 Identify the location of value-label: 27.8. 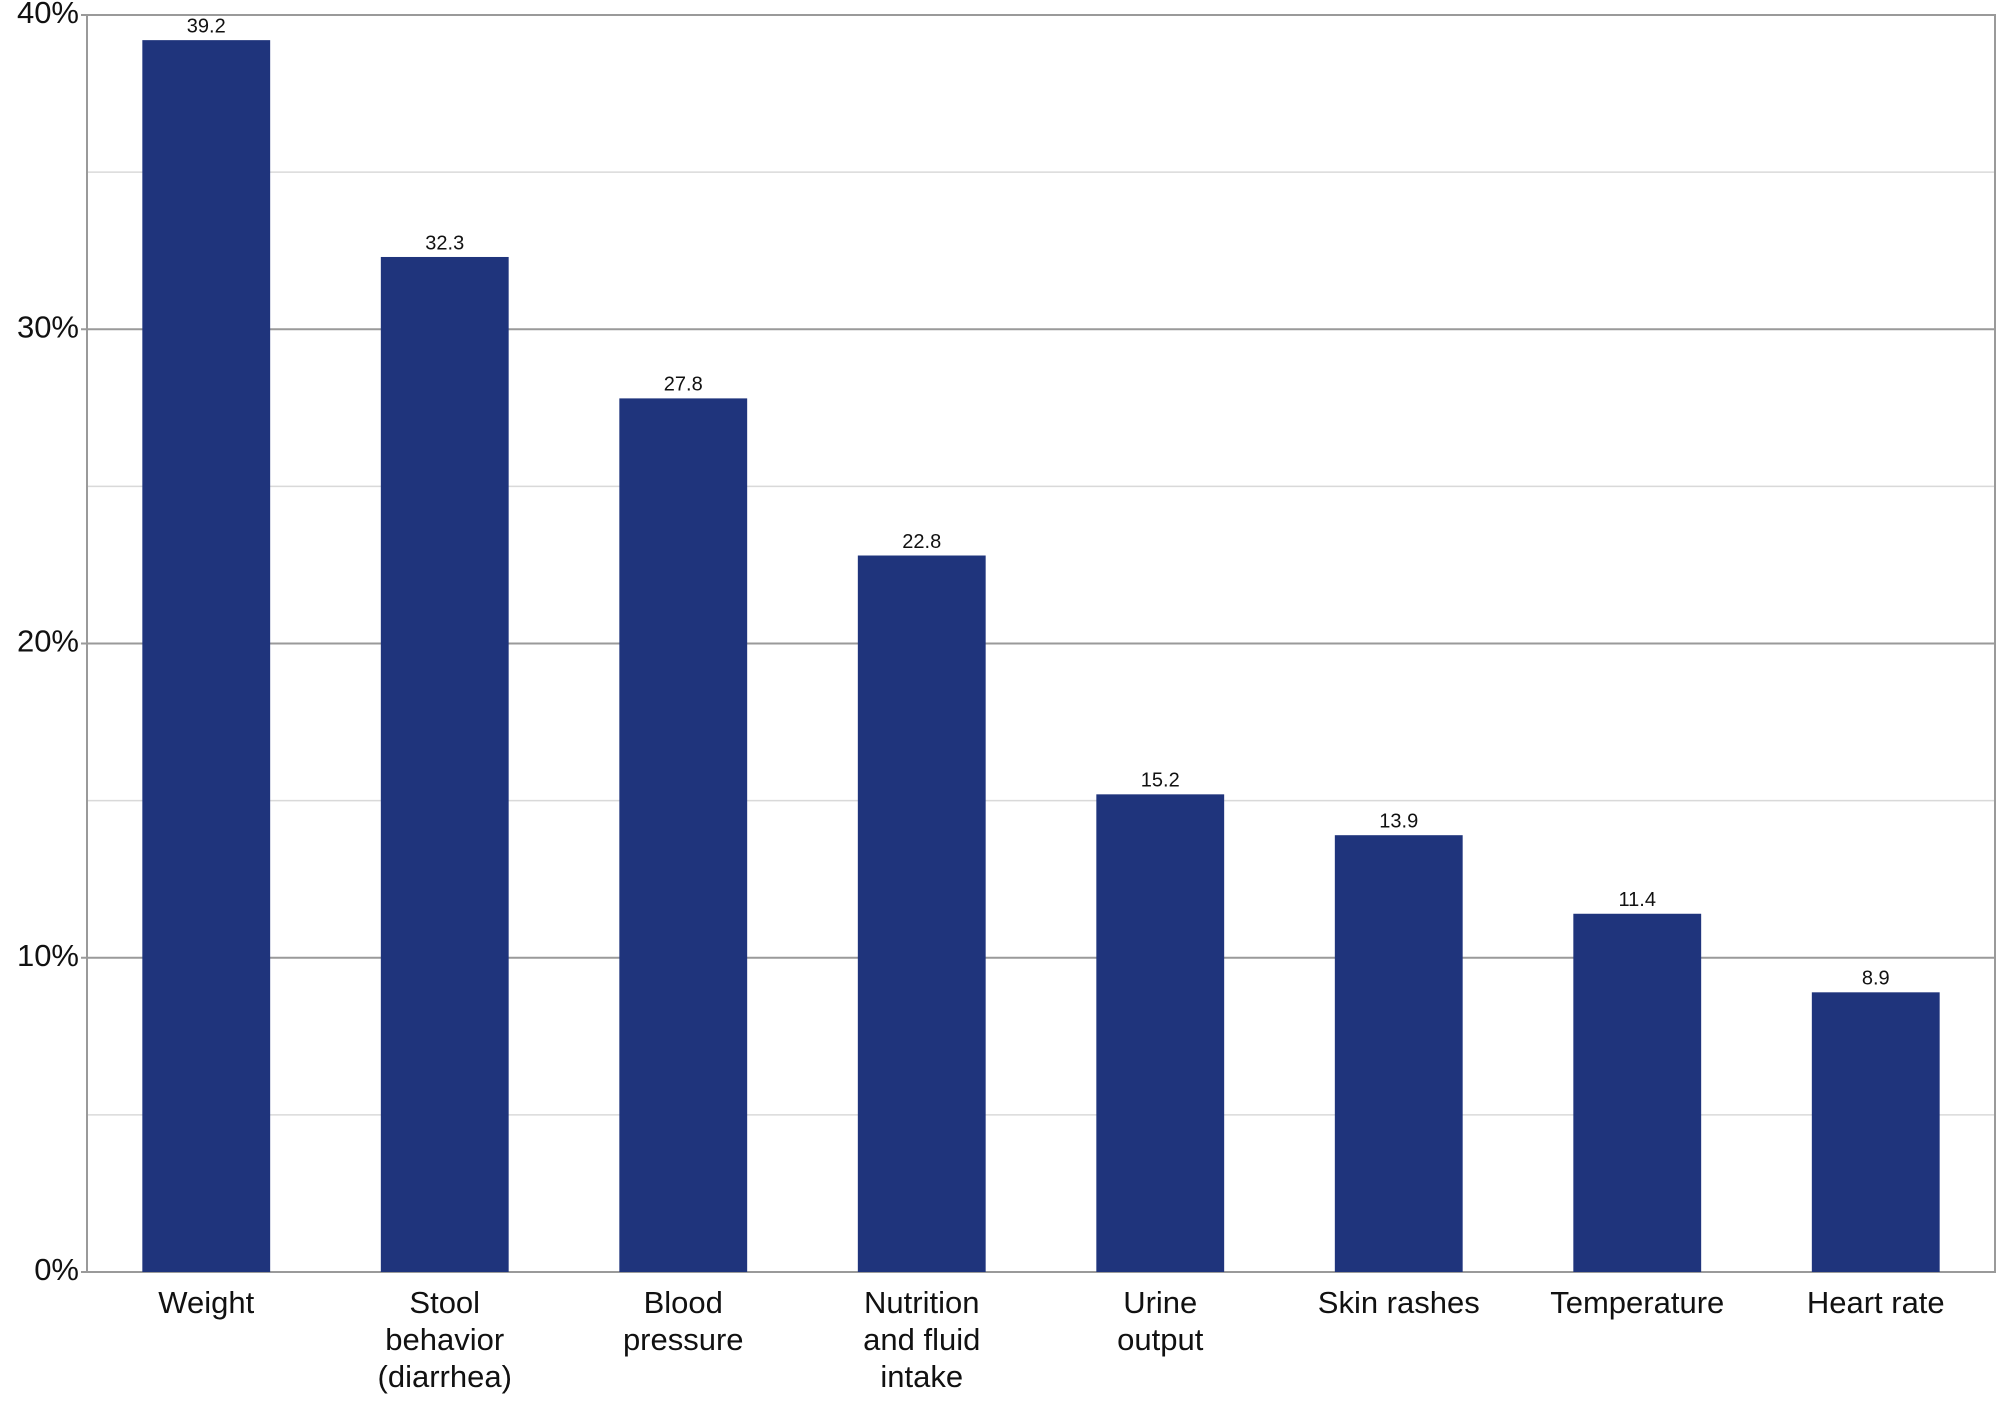
(683, 385).